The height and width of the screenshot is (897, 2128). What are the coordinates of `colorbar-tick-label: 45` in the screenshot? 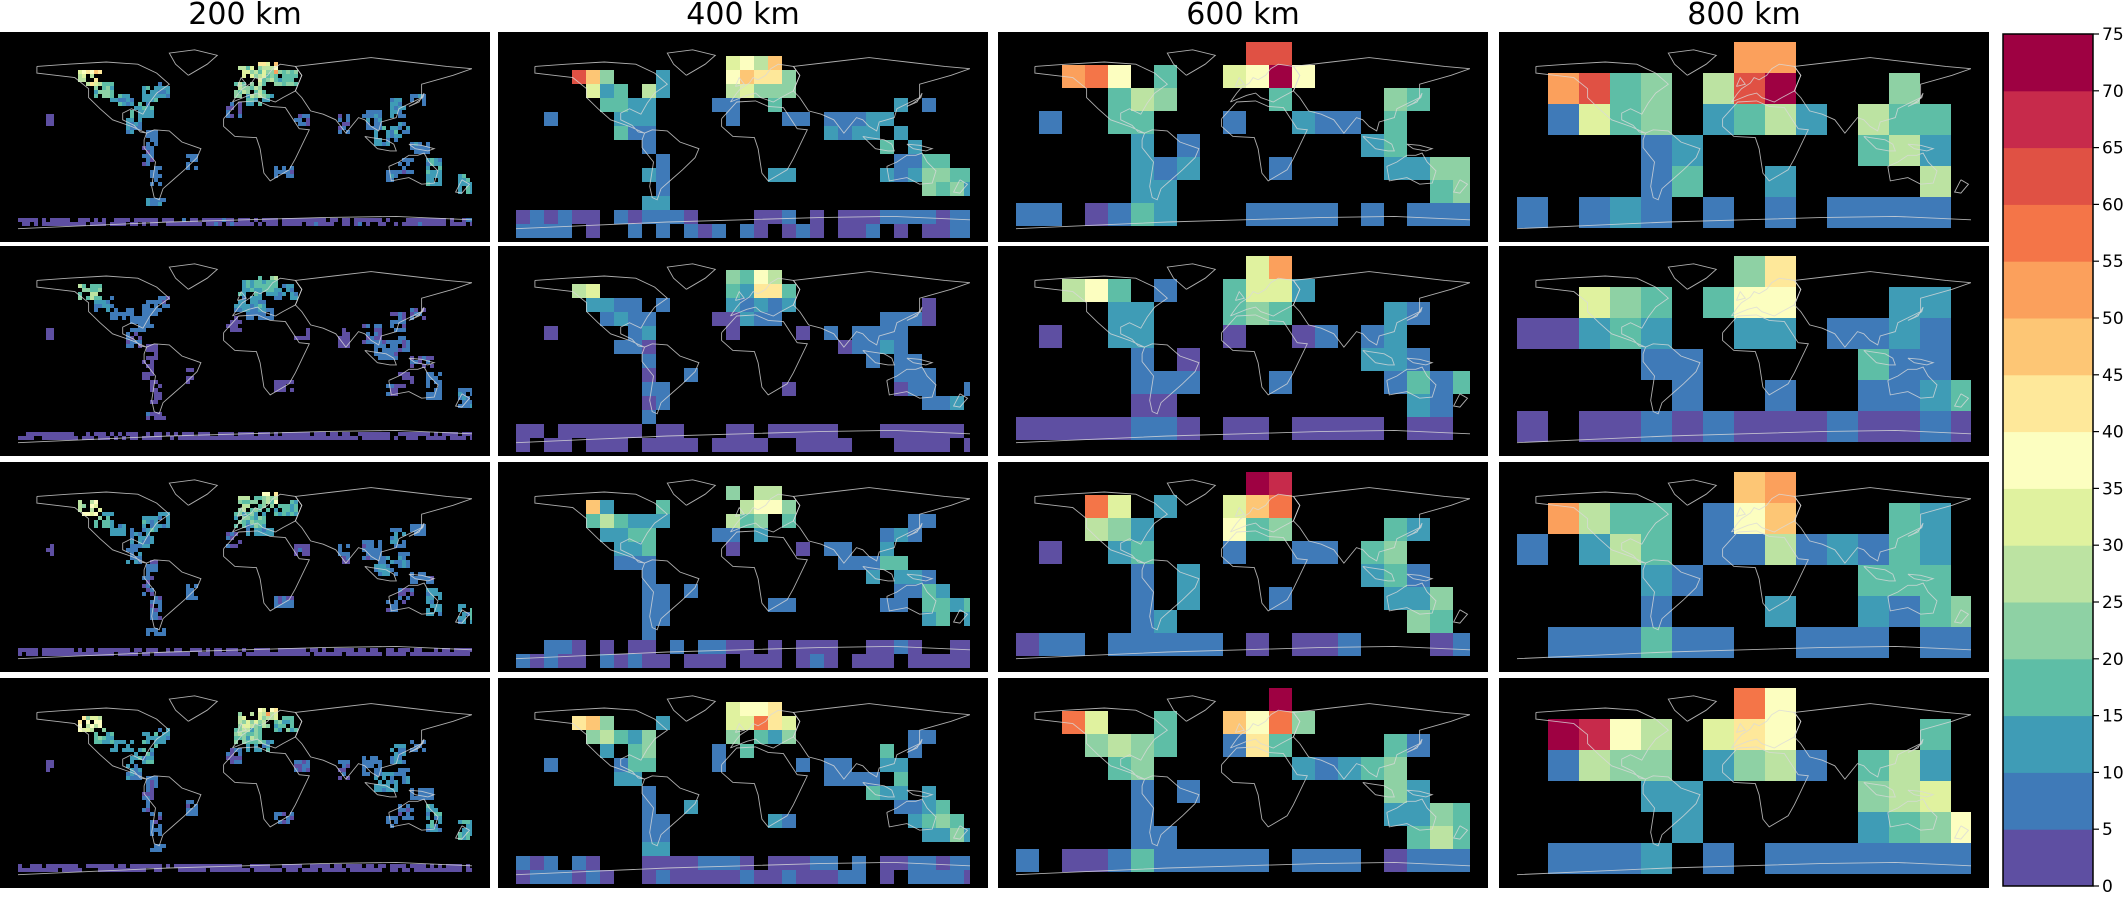 It's located at (2113, 376).